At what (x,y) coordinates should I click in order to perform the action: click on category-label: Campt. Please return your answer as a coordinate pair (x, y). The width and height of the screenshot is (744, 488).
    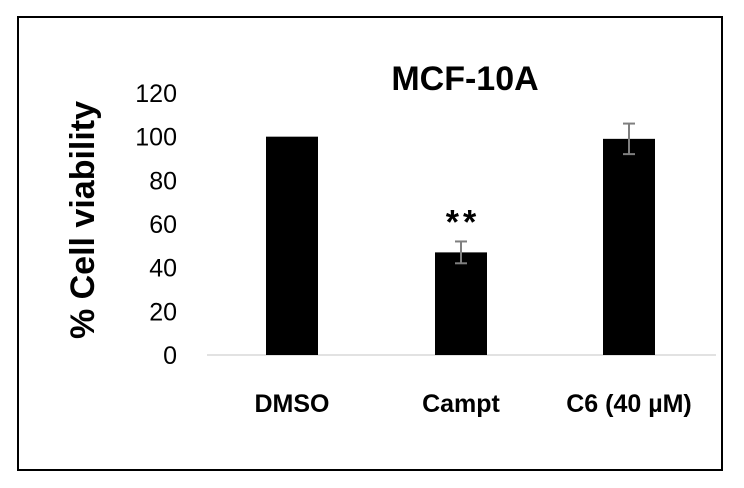
    Looking at the image, I should click on (461, 404).